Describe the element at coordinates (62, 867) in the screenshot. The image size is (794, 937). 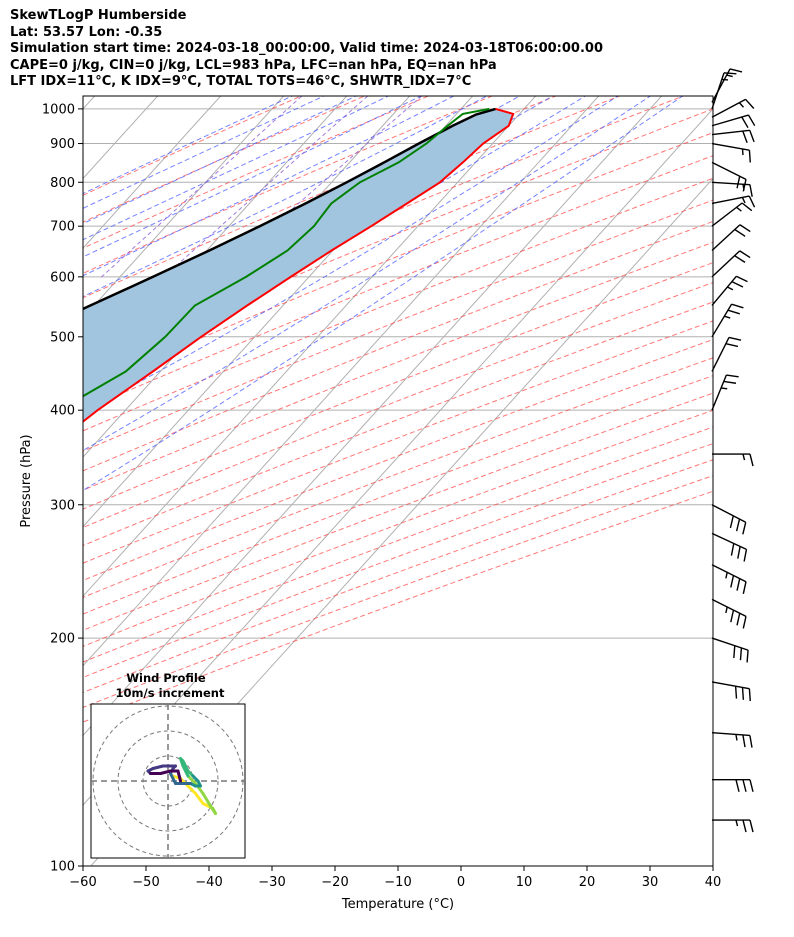
I see `y-tick-label: 100` at that location.